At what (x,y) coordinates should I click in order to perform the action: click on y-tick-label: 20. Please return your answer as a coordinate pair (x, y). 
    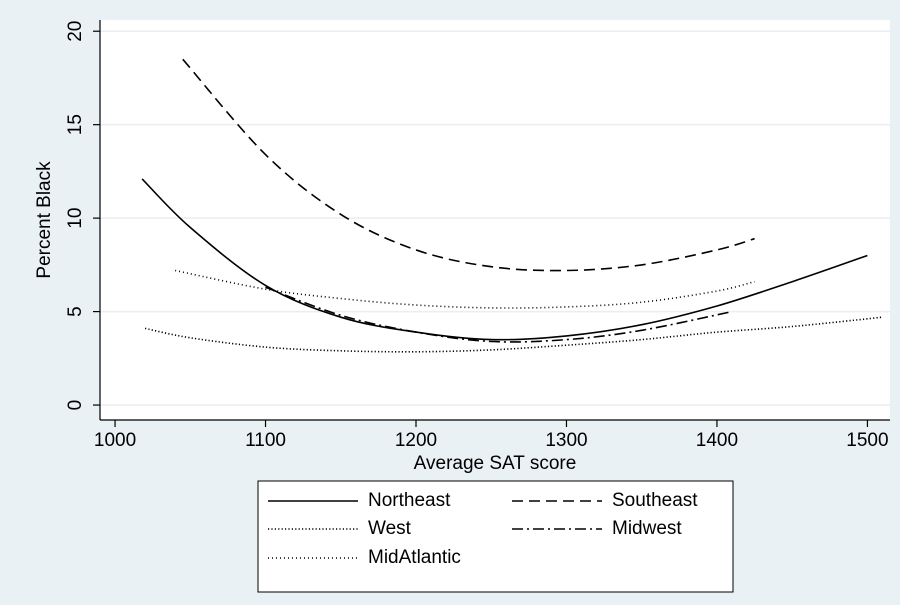
    Looking at the image, I should click on (75, 31).